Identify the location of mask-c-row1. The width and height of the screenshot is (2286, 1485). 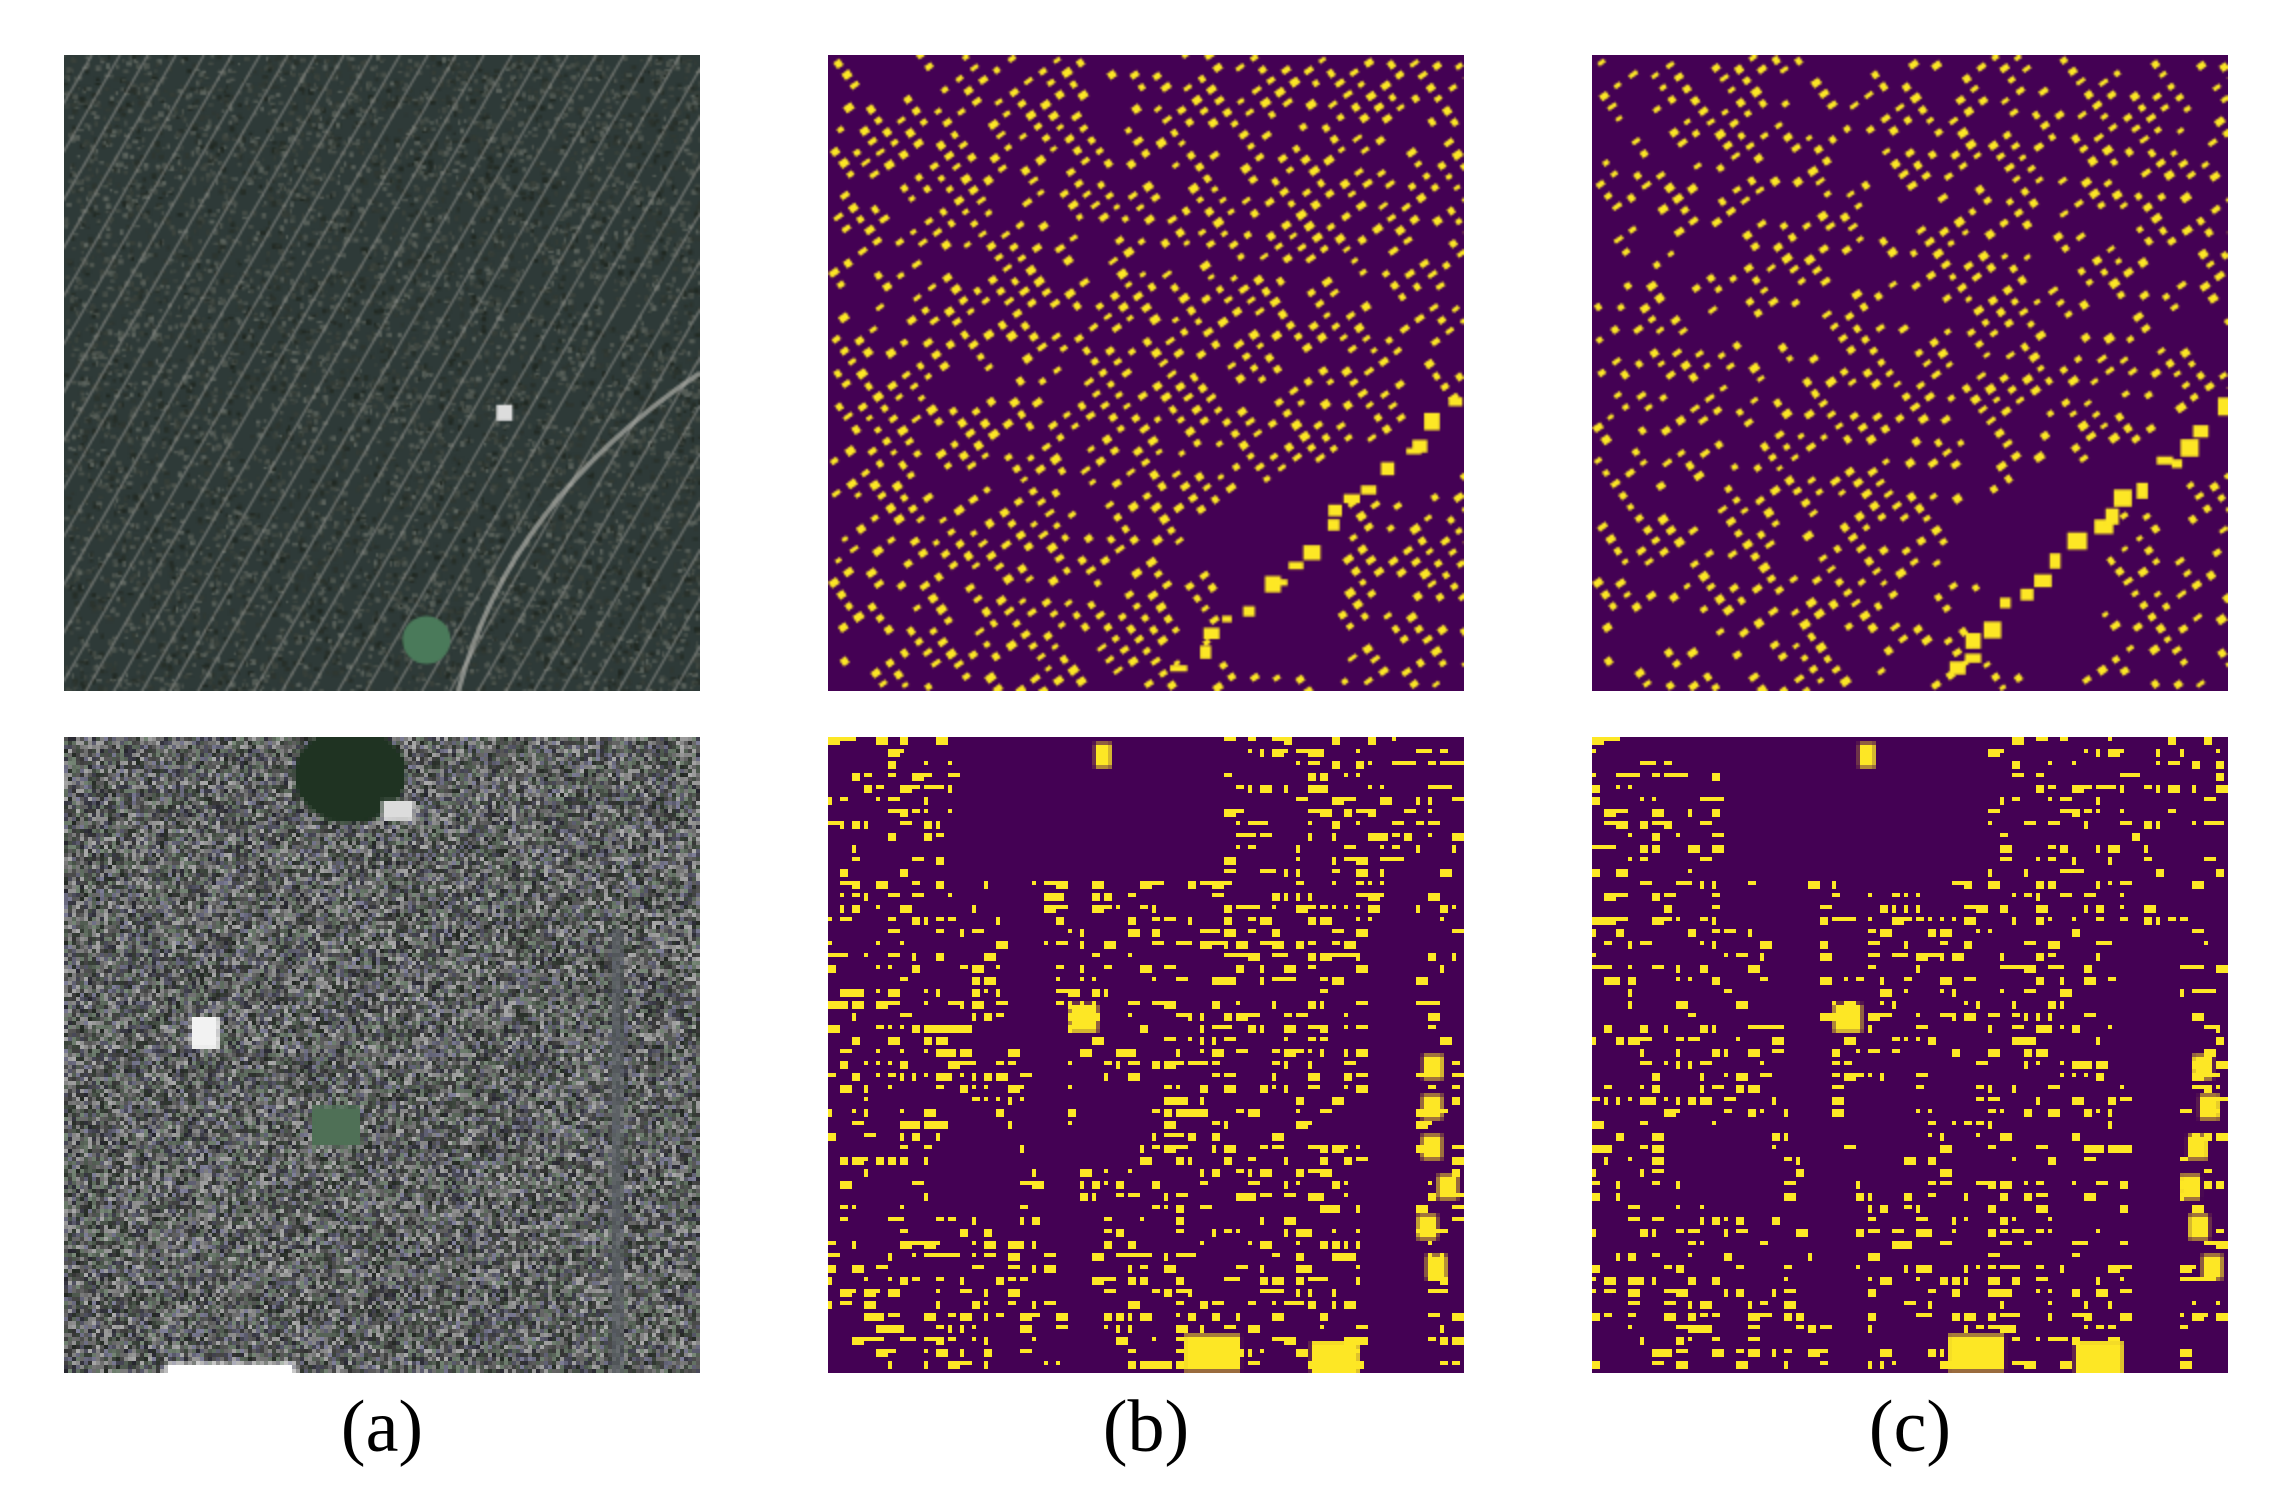
(1910, 373).